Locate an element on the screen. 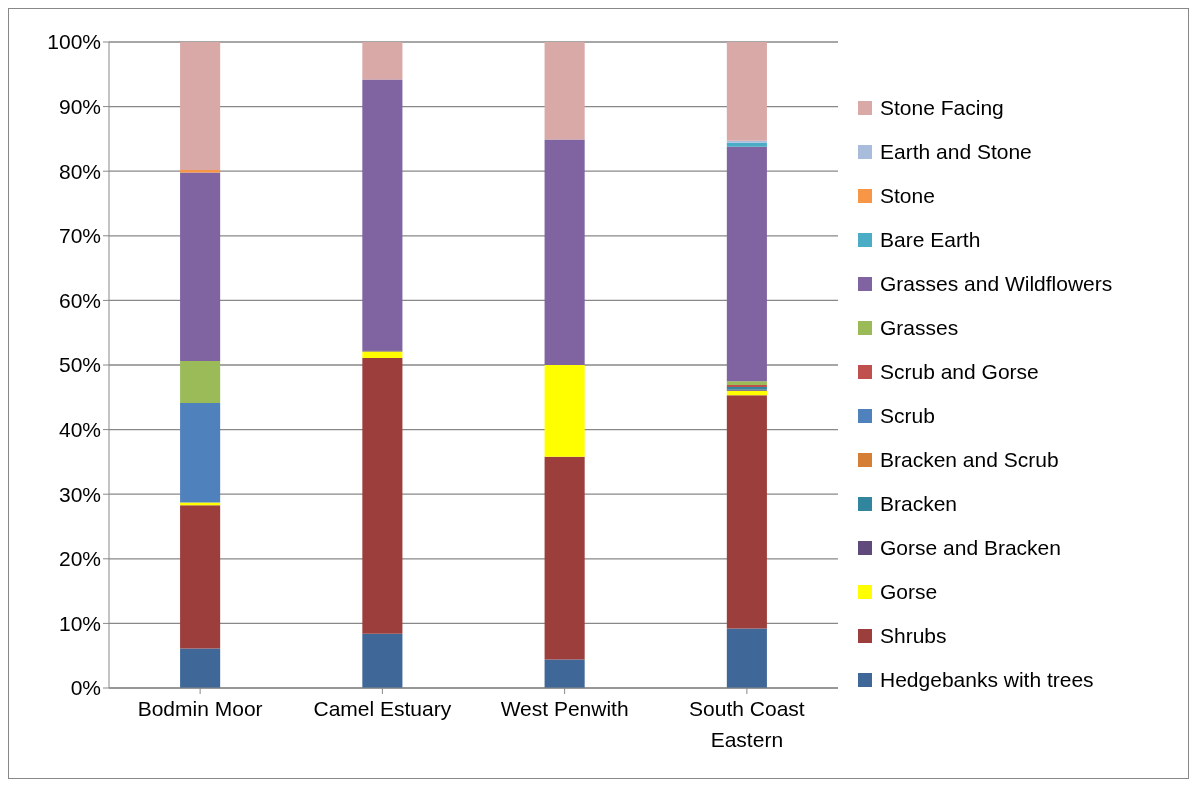  y-tick-label: 90% is located at coordinates (79, 107).